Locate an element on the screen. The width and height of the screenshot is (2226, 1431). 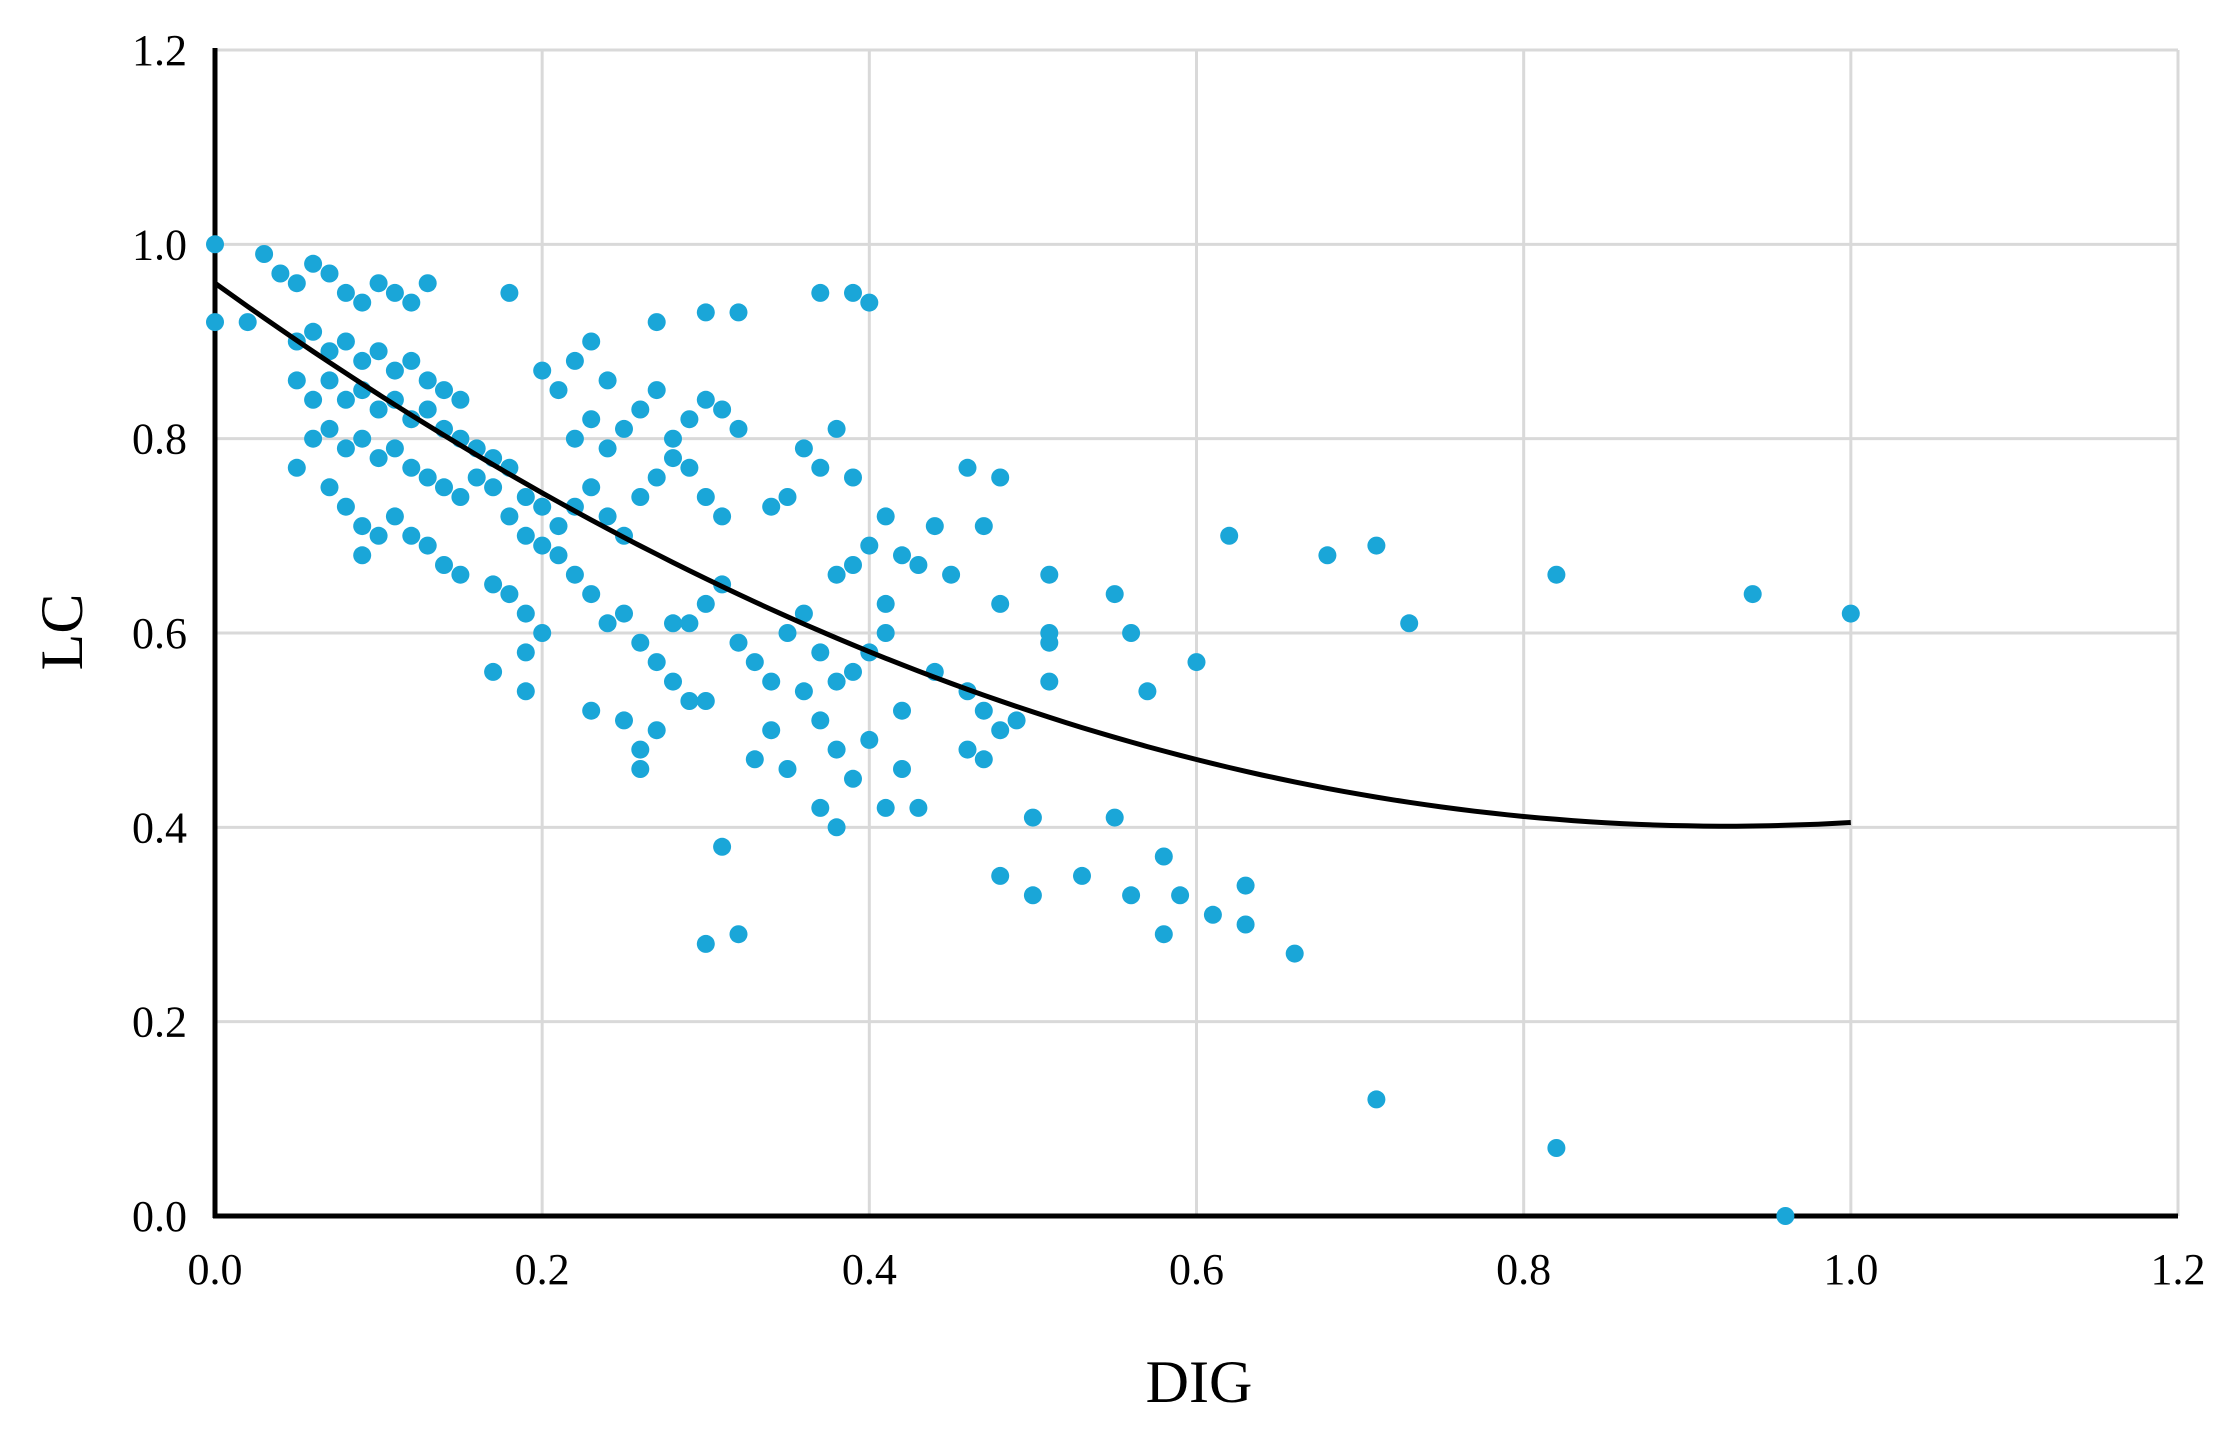
x-tick-label: 0.2 is located at coordinates (542, 1269).